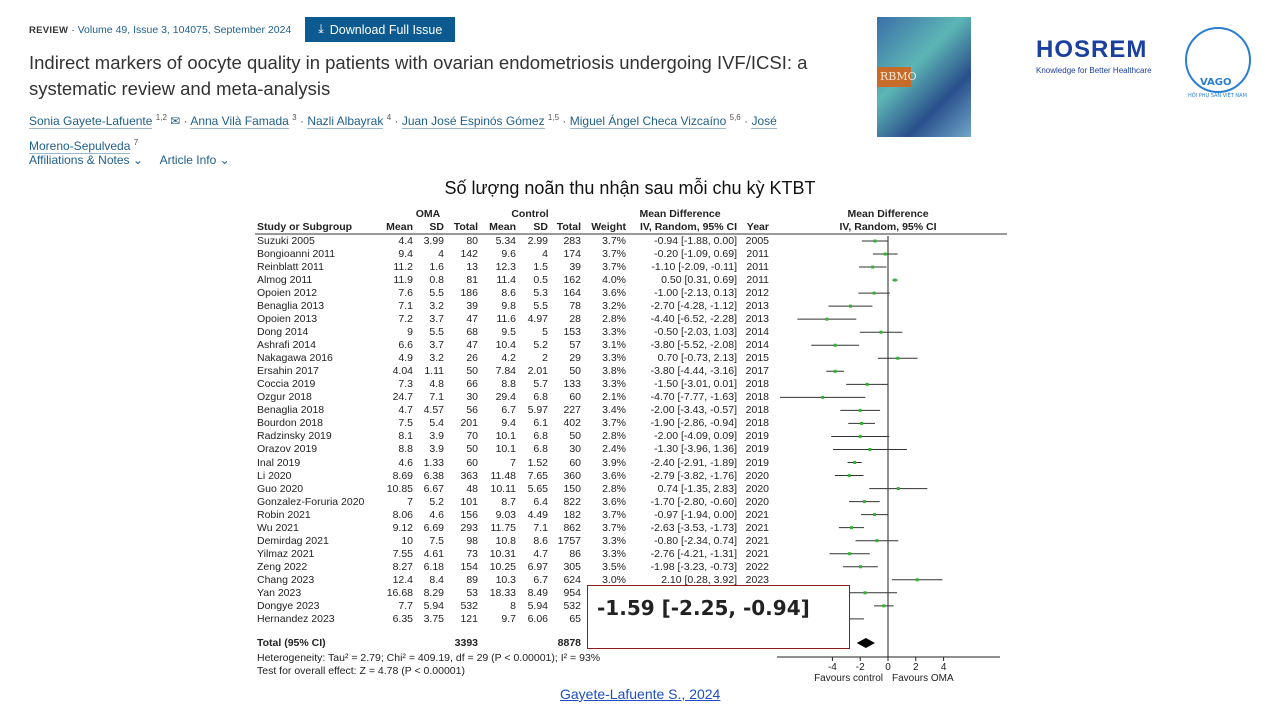 This screenshot has width=1280, height=720. What do you see at coordinates (295, 358) in the screenshot?
I see `study-name: Nakagawa 2016` at bounding box center [295, 358].